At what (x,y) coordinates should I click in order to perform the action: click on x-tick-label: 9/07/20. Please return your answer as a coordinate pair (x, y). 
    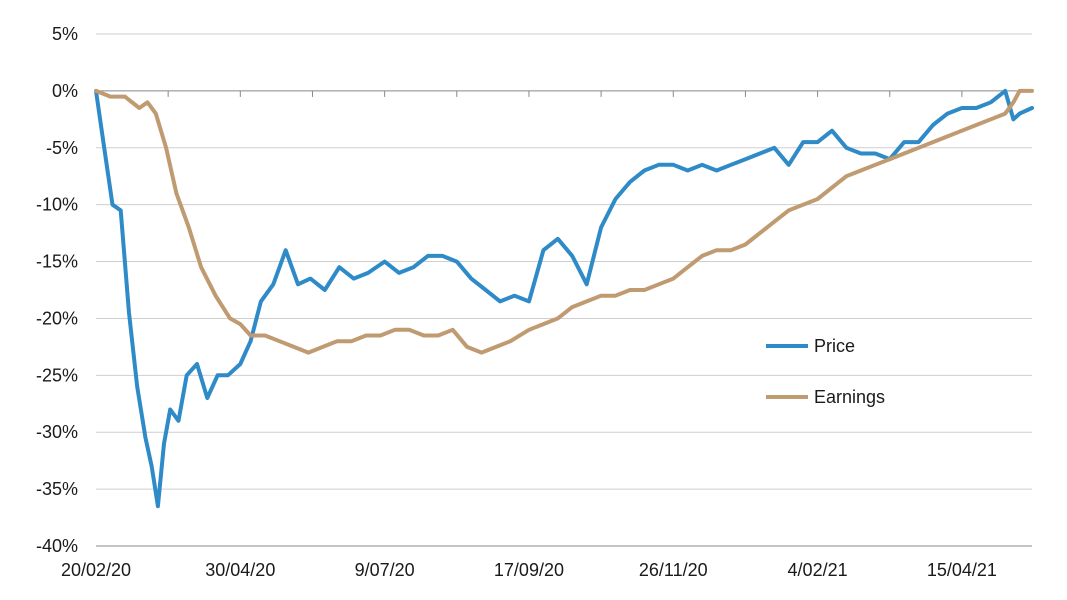
    Looking at the image, I should click on (385, 570).